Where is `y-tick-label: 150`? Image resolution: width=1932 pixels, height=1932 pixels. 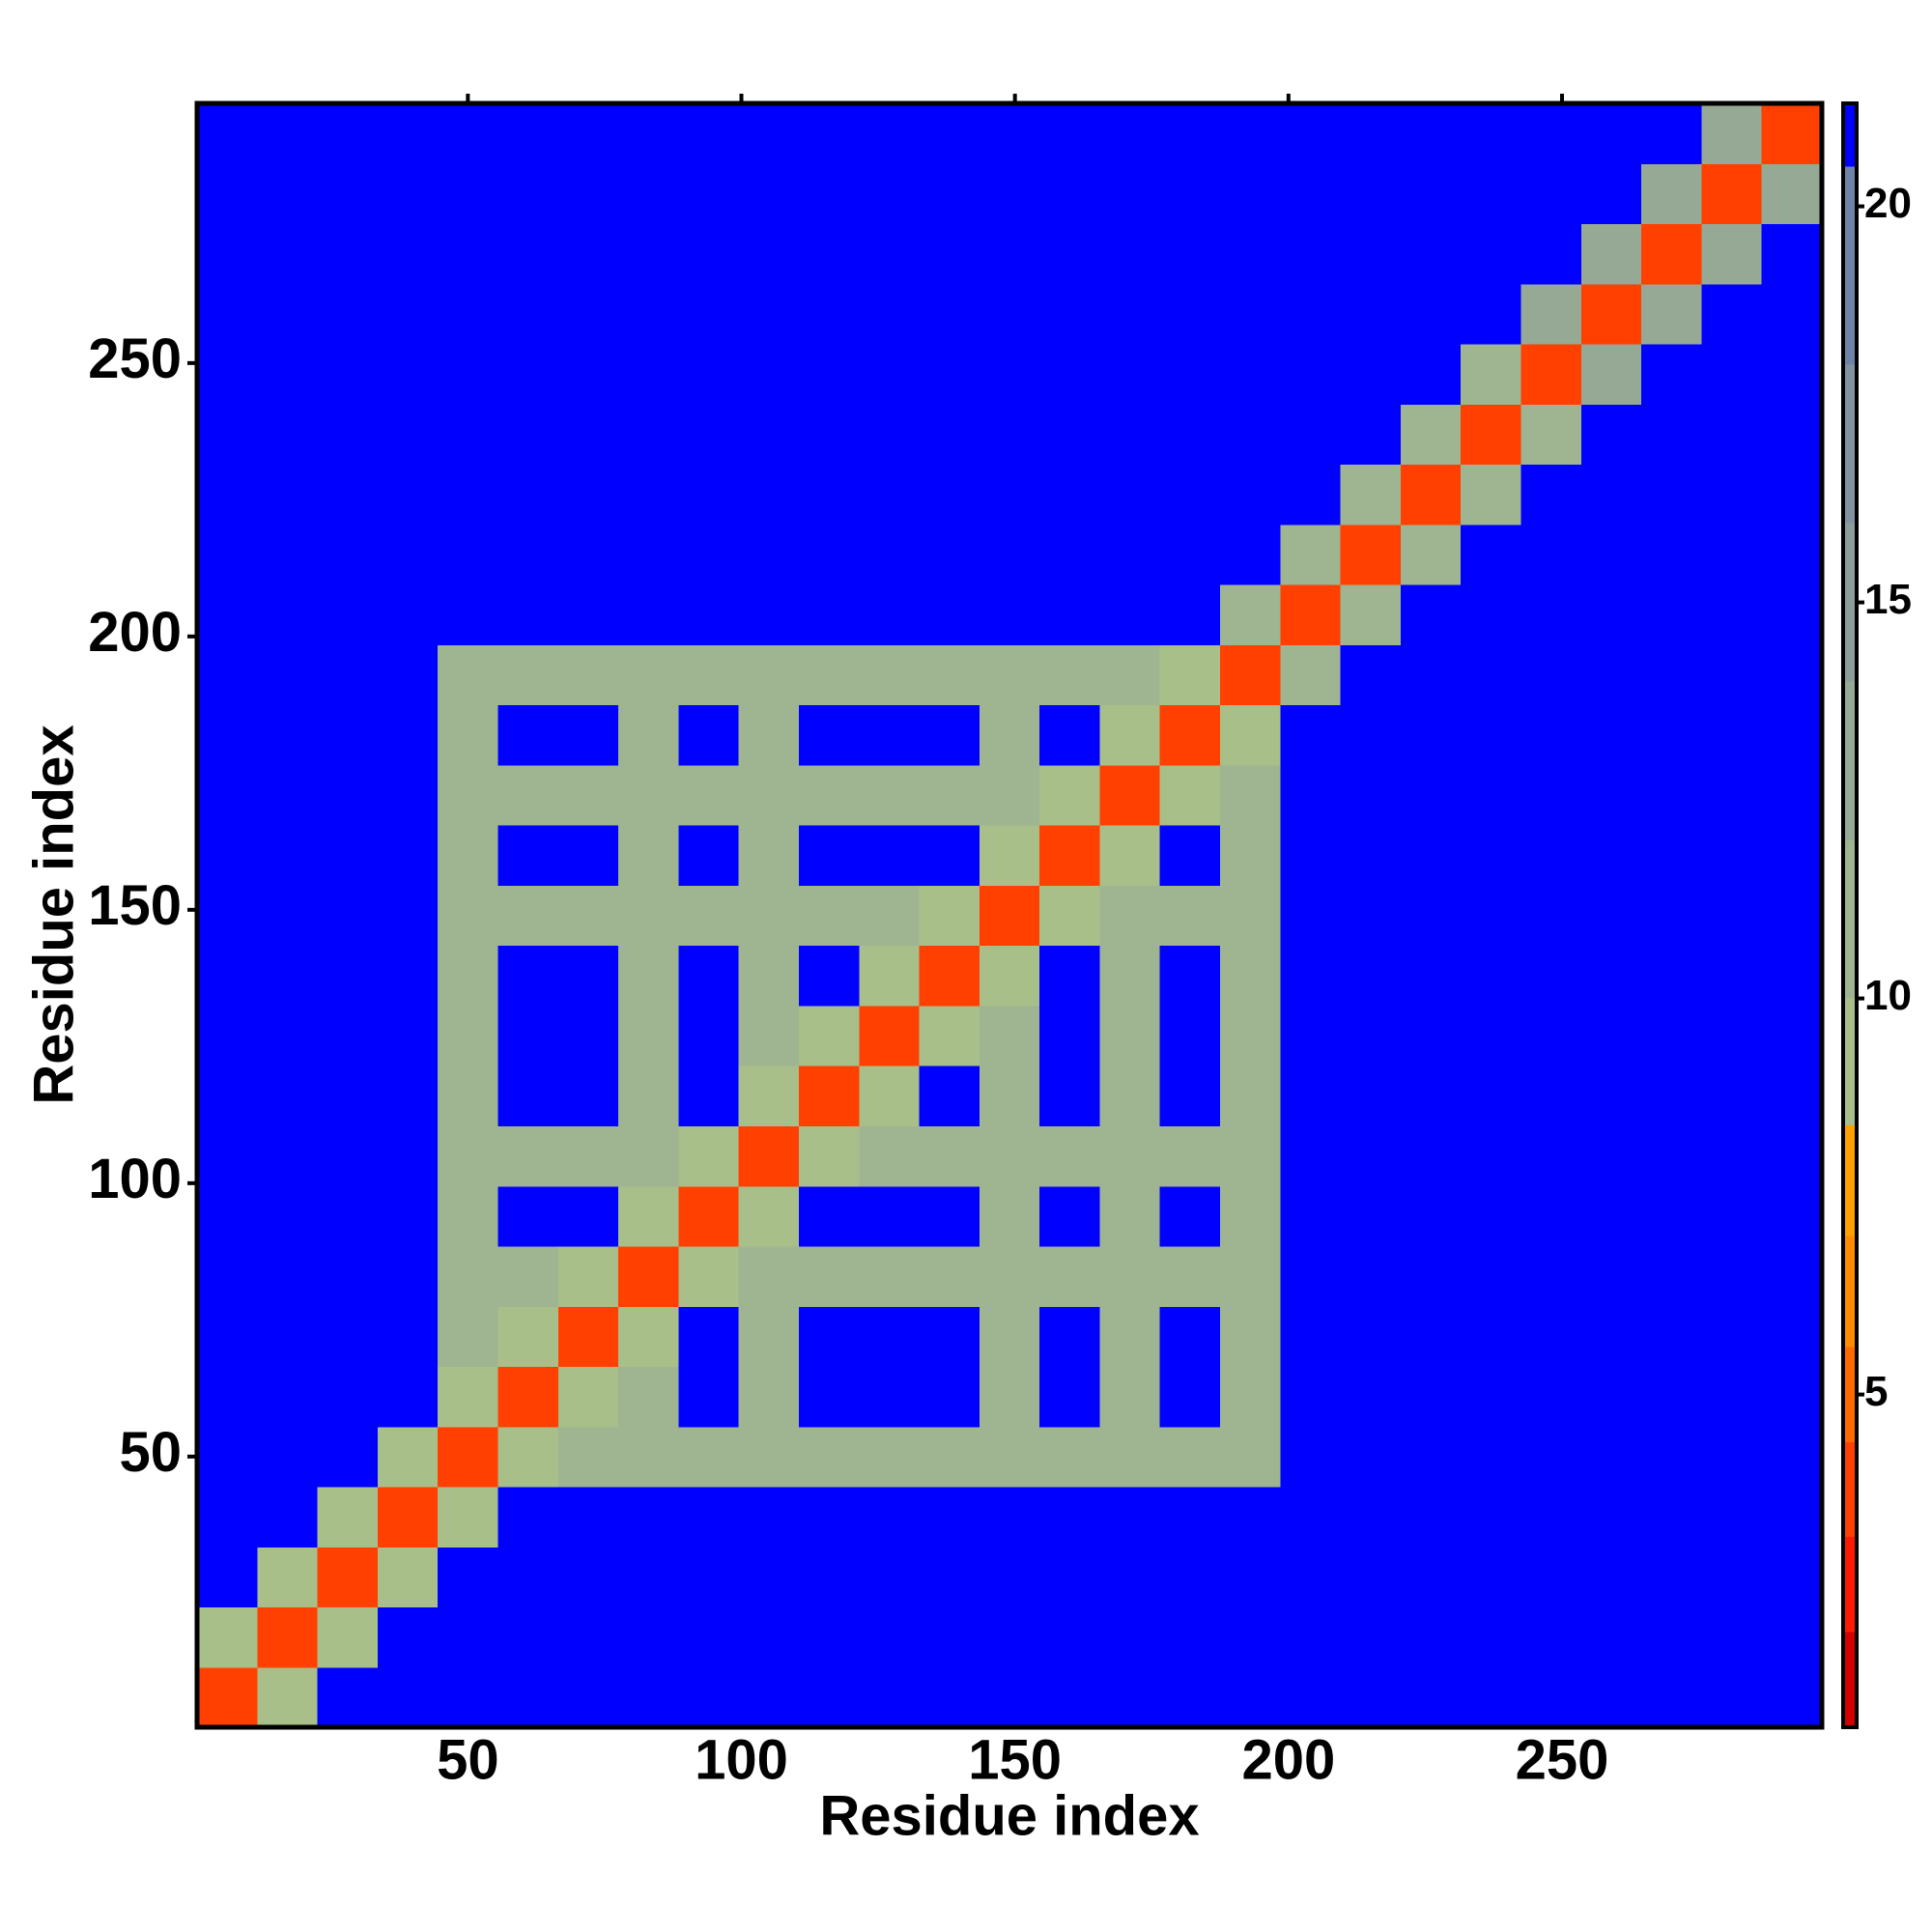
y-tick-label: 150 is located at coordinates (135, 905).